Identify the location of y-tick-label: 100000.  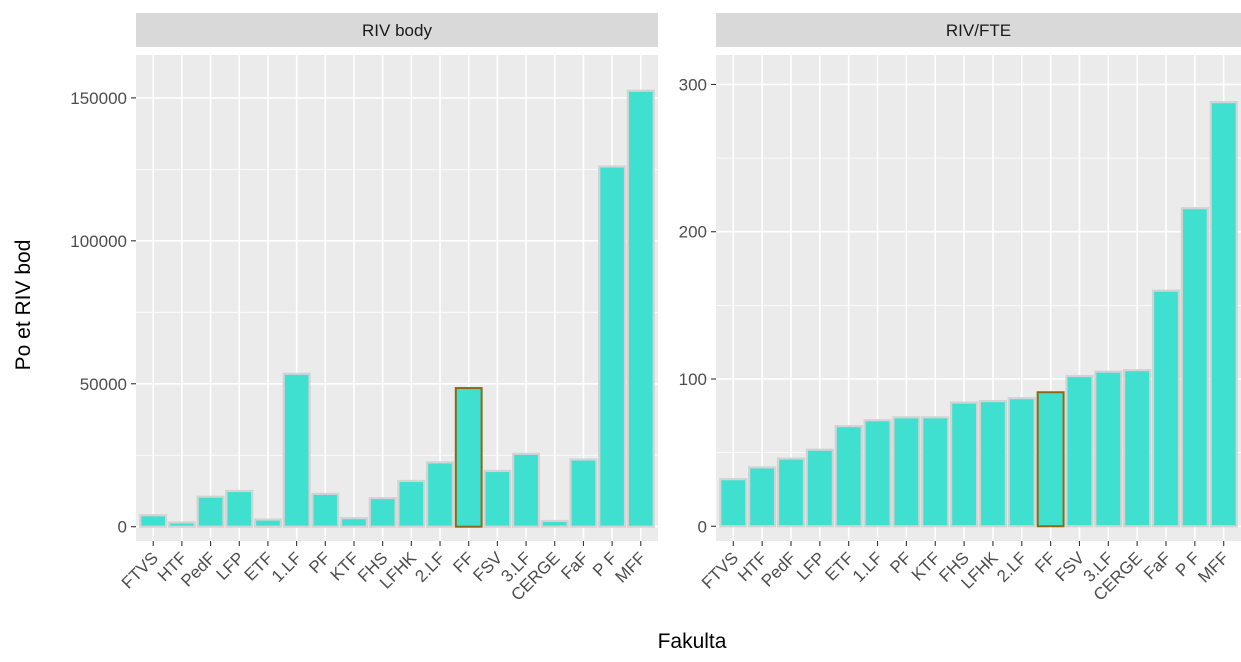
(98, 241).